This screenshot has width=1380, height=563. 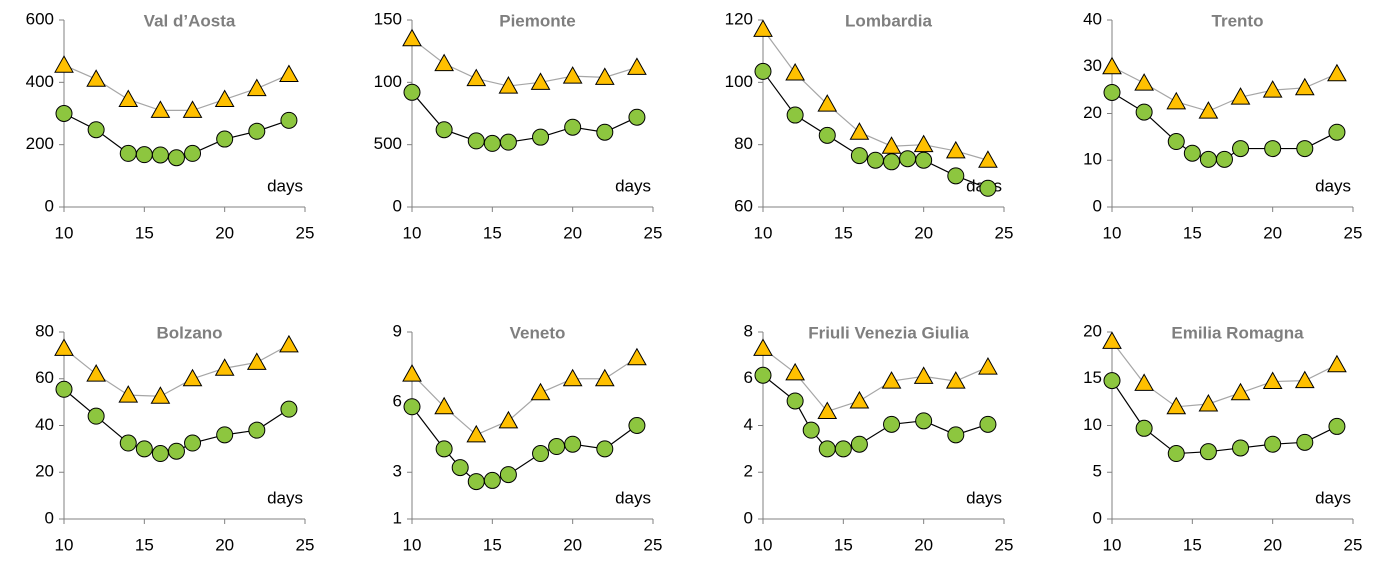 What do you see at coordinates (739, 18) in the screenshot?
I see `y-tick-label: 120` at bounding box center [739, 18].